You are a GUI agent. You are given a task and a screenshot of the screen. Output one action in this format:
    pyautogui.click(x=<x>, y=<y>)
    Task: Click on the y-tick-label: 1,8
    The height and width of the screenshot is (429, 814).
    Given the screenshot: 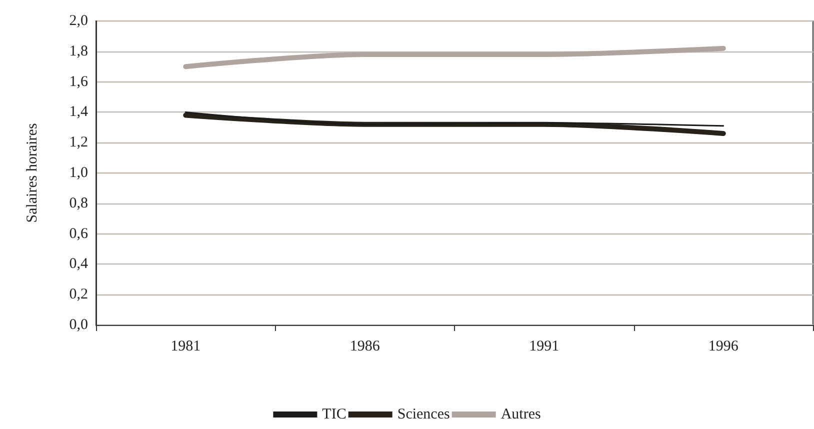 What is the action you would take?
    pyautogui.click(x=78, y=51)
    